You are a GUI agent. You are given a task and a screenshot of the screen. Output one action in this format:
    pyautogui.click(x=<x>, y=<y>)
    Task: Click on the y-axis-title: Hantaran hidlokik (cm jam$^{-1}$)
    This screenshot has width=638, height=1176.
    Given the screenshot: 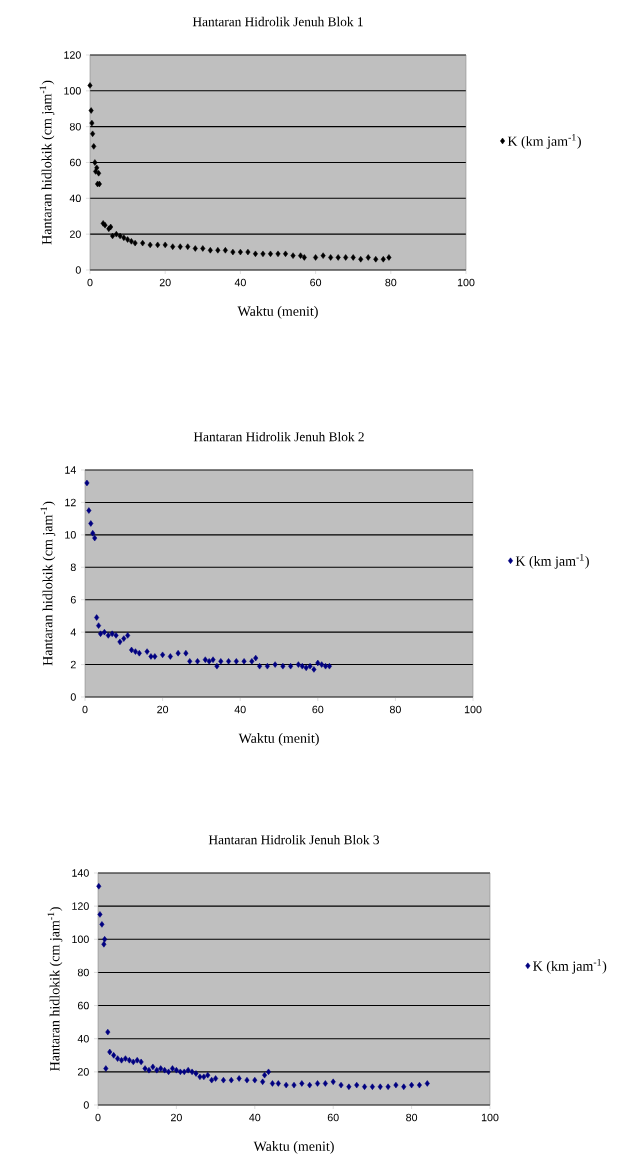 What is the action you would take?
    pyautogui.click(x=48, y=583)
    